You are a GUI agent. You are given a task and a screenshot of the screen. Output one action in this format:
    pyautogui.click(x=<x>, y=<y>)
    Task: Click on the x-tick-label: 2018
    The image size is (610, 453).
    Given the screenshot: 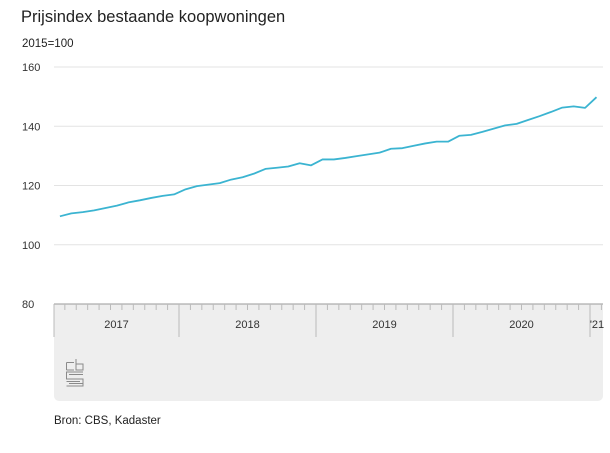 What is the action you would take?
    pyautogui.click(x=247, y=325)
    